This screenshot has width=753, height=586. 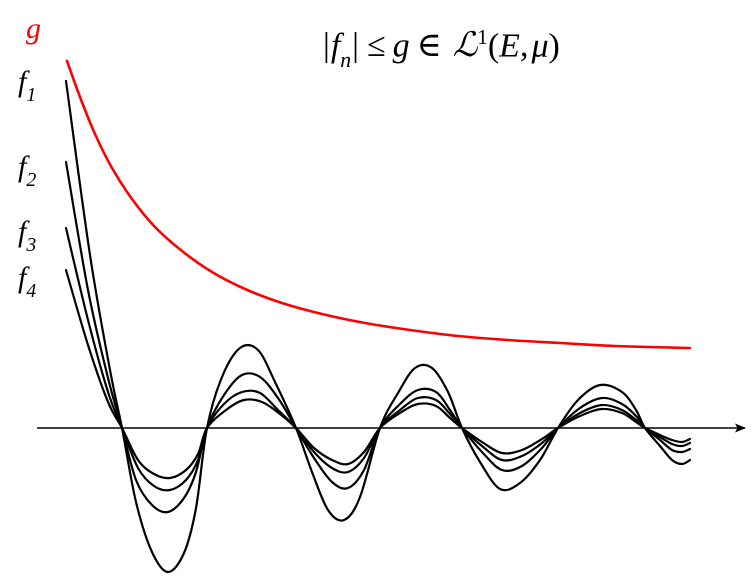 What do you see at coordinates (493, 46) in the screenshot?
I see `paren-open: (` at bounding box center [493, 46].